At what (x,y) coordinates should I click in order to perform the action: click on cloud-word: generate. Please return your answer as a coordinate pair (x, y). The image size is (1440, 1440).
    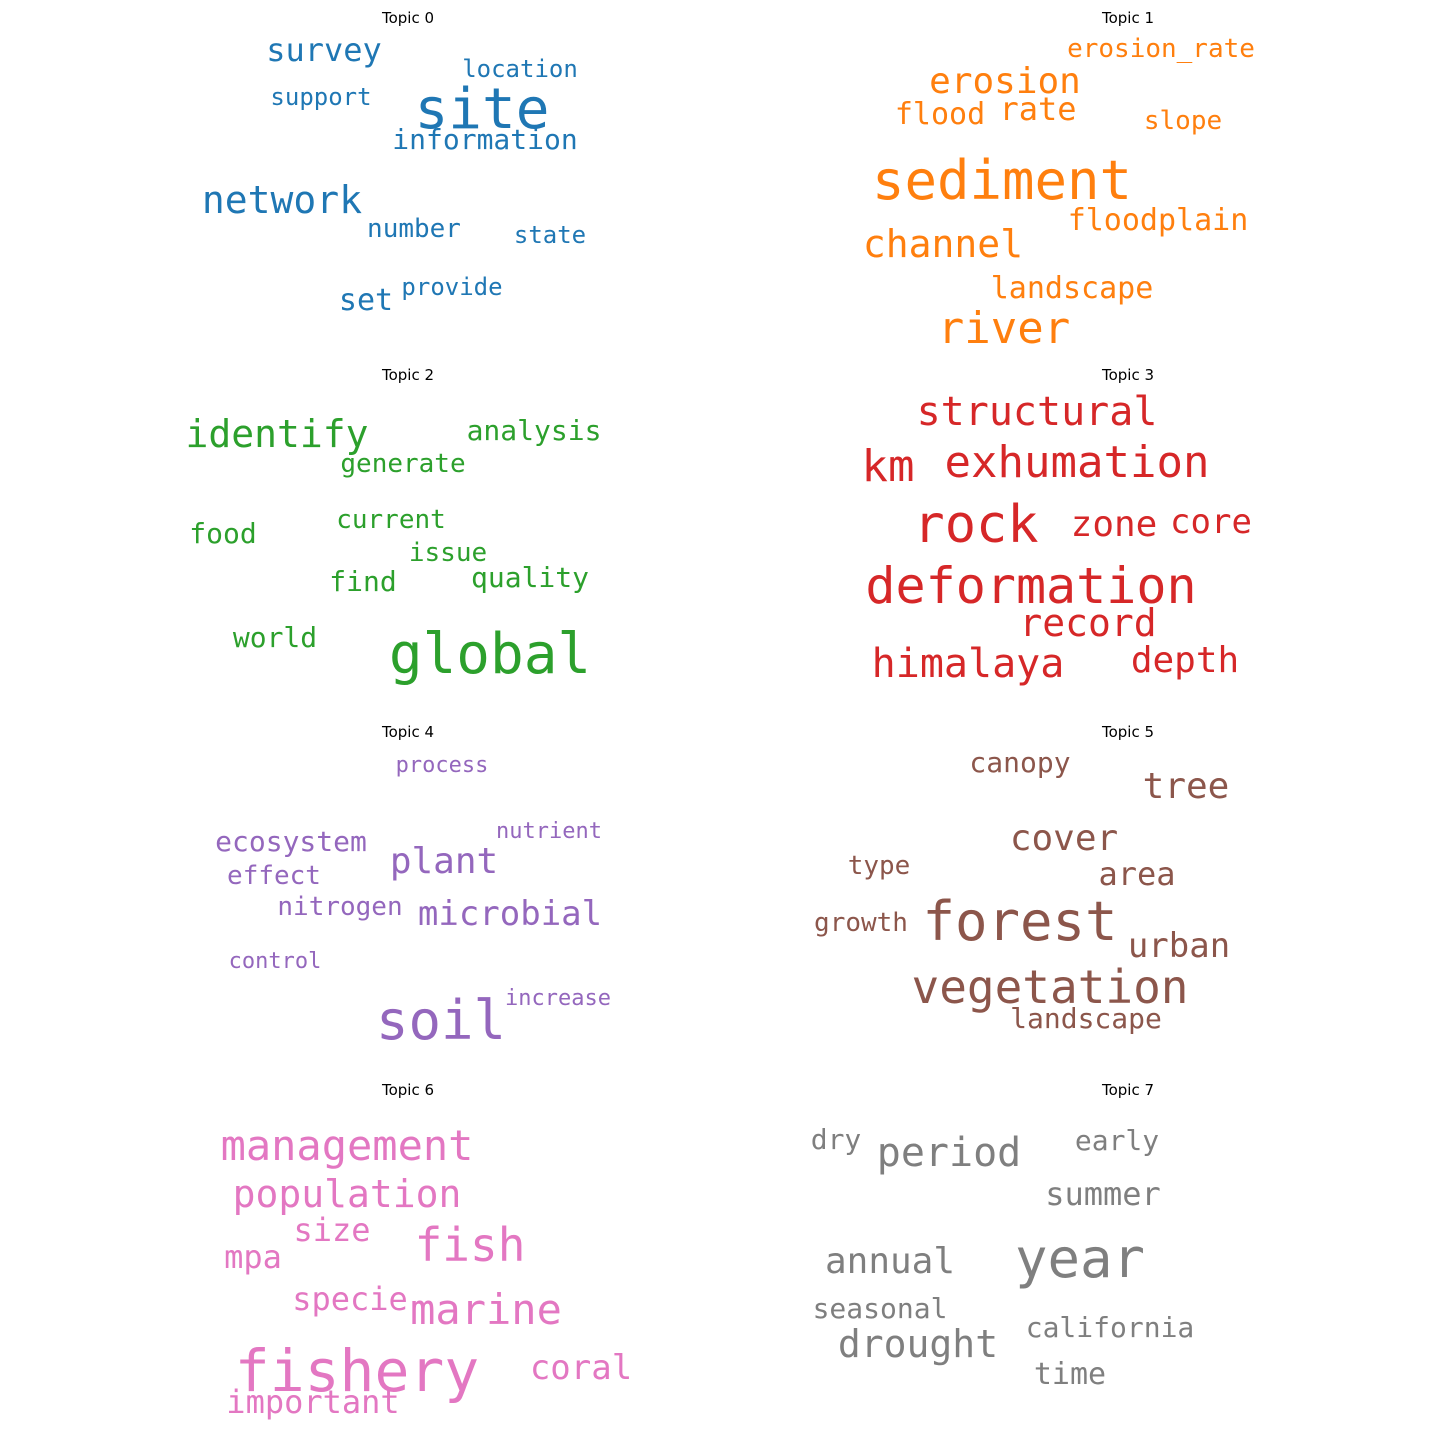
    Looking at the image, I should click on (403, 464).